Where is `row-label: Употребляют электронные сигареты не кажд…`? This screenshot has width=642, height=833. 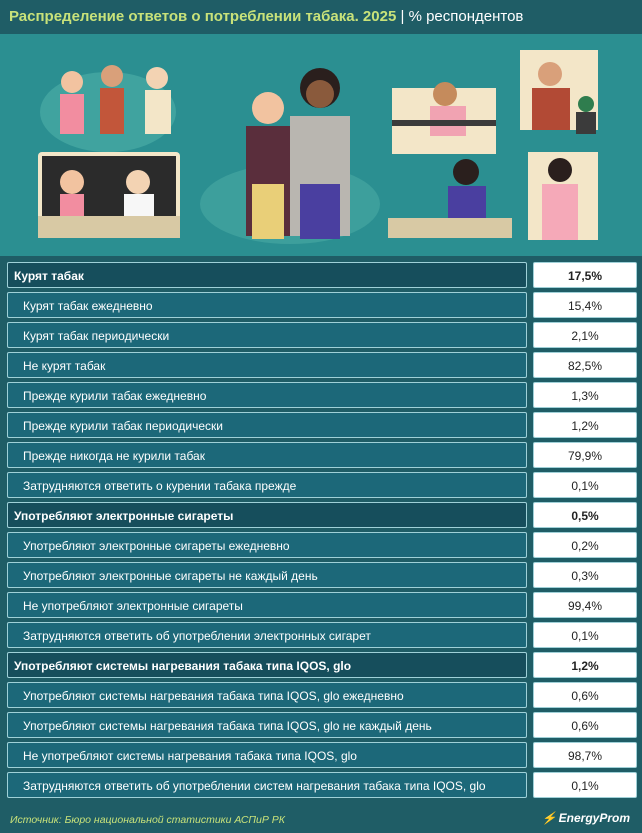 row-label: Употребляют электронные сигареты не кажд… is located at coordinates (267, 575).